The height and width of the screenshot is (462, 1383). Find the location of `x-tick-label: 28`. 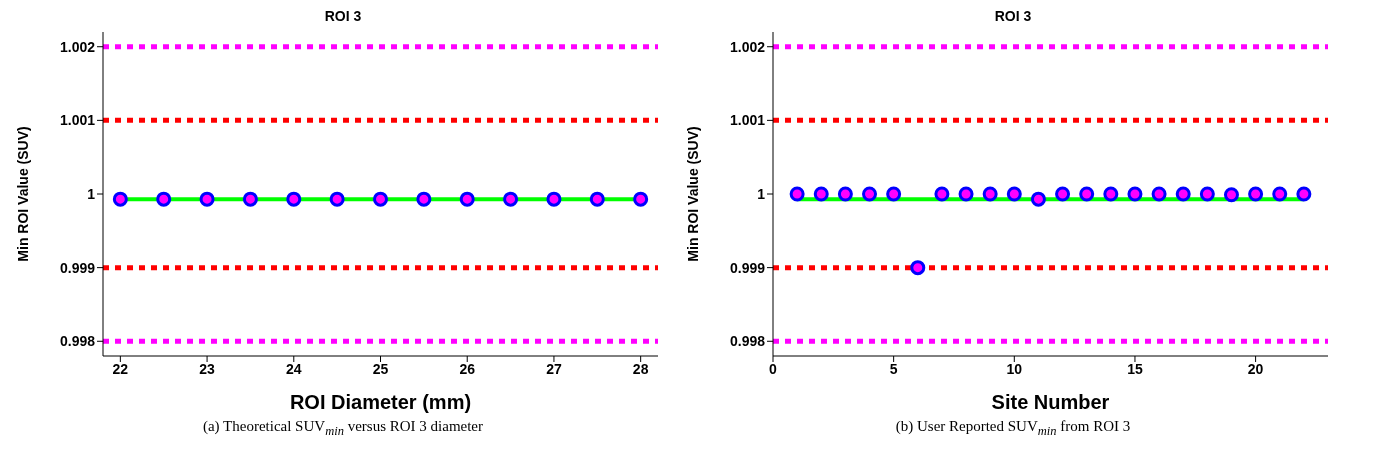

x-tick-label: 28 is located at coordinates (640, 368).